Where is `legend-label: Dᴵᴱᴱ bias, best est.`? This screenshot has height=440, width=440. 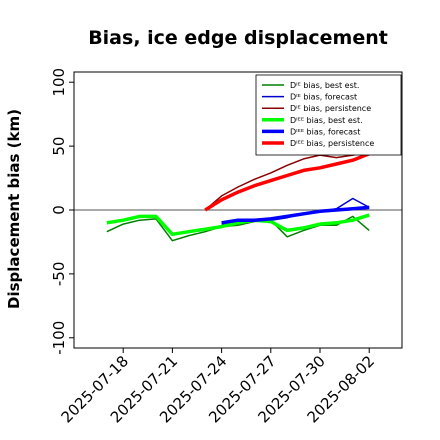 legend-label: Dᴵᴱᴱ bias, best est. is located at coordinates (326, 120).